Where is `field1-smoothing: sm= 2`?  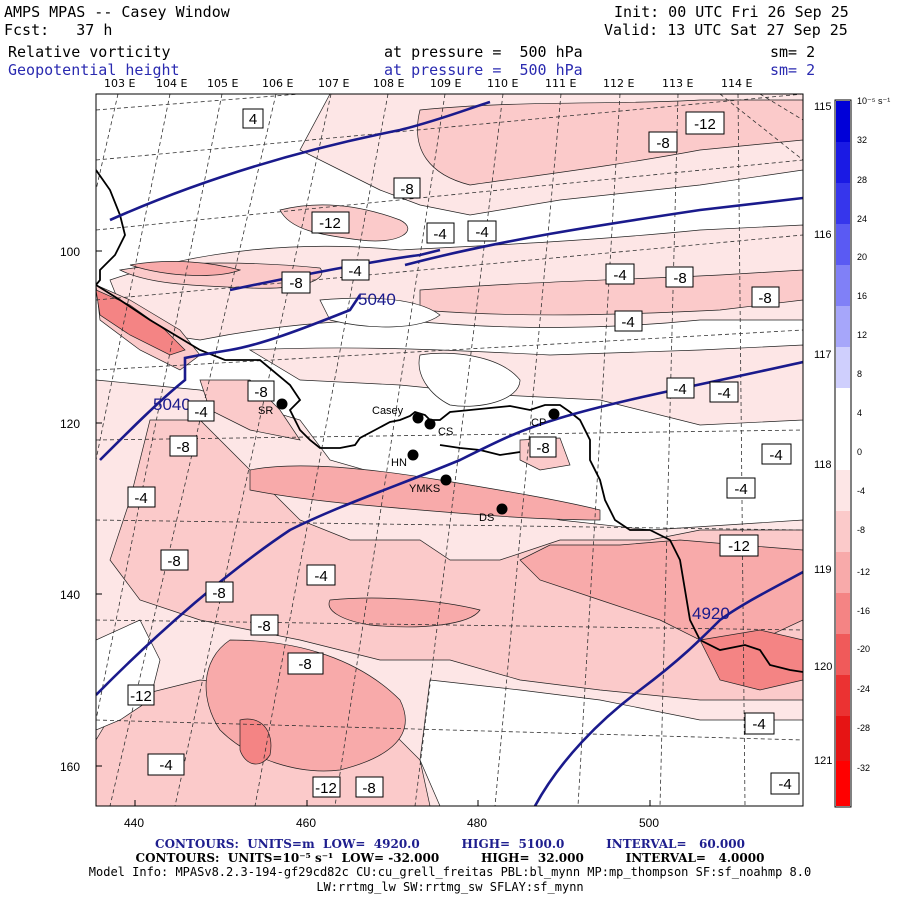 field1-smoothing: sm= 2 is located at coordinates (793, 52).